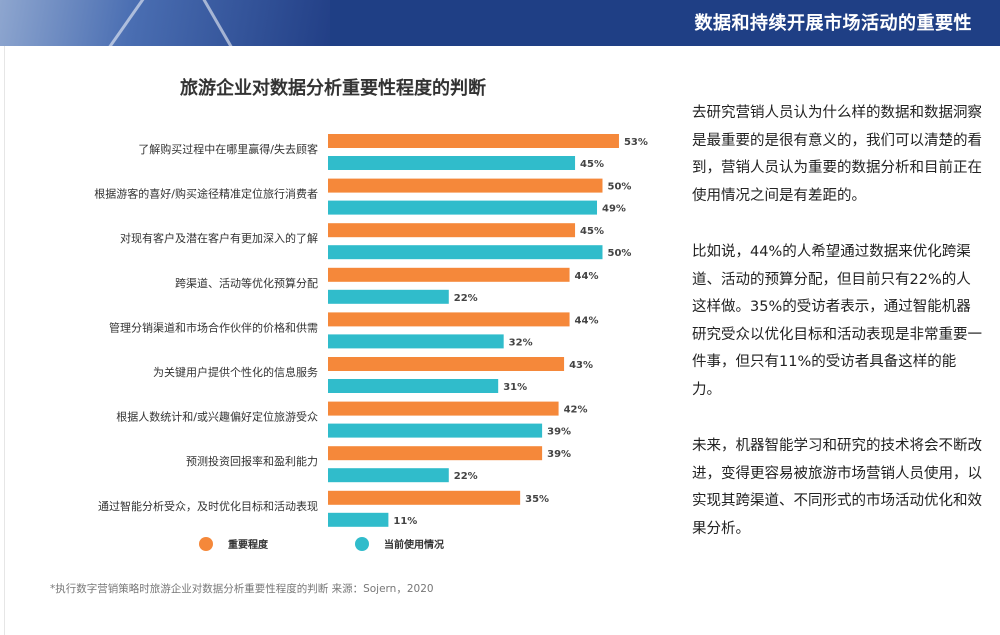 Image resolution: width=1000 pixels, height=635 pixels. What do you see at coordinates (248, 544) in the screenshot?
I see `legend-label-importance: 重要程度` at bounding box center [248, 544].